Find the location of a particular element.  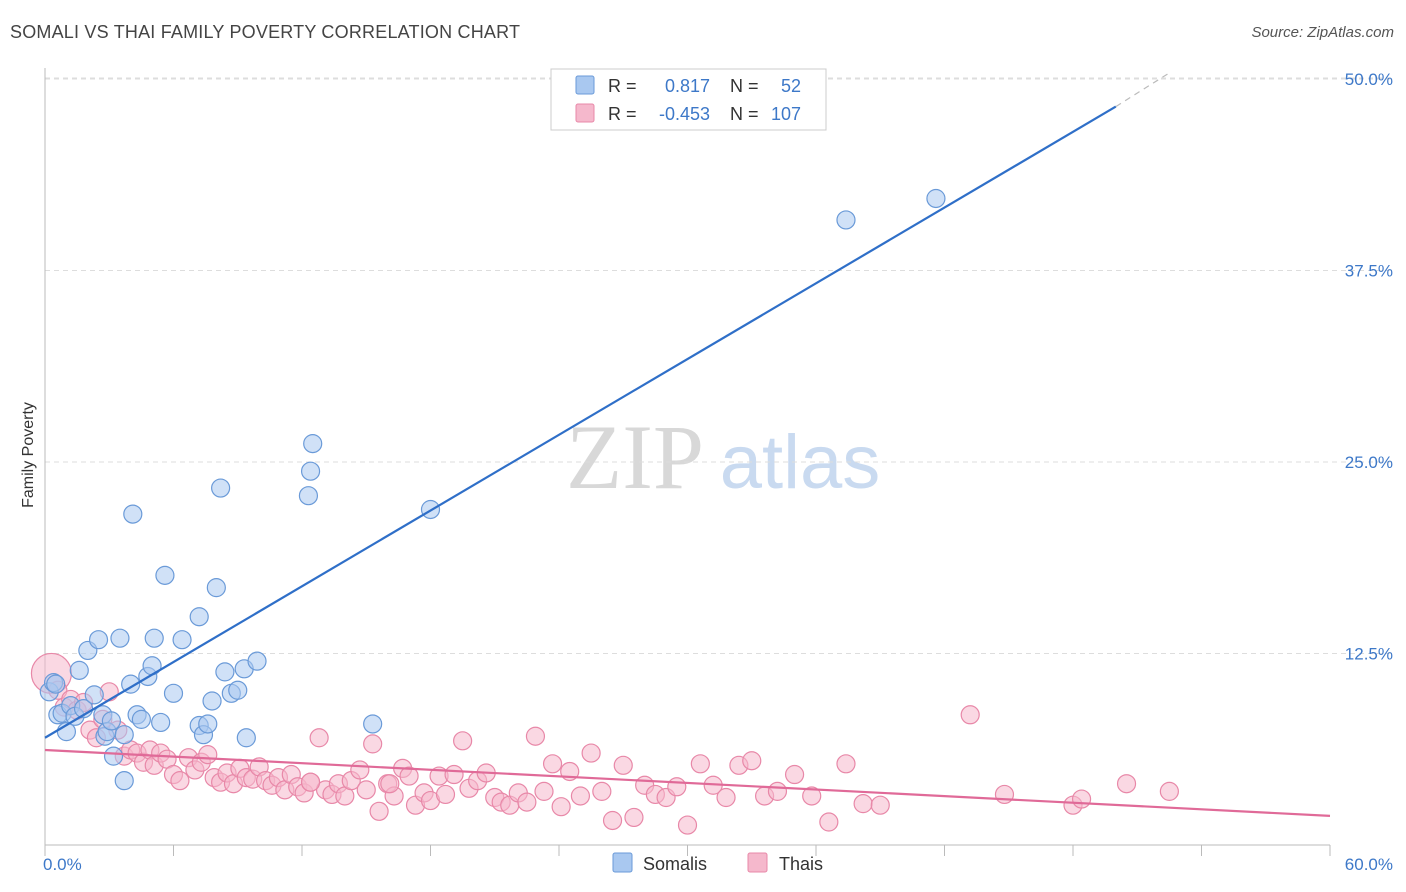

legend-n-label-1: N = is located at coordinates (744, 114).